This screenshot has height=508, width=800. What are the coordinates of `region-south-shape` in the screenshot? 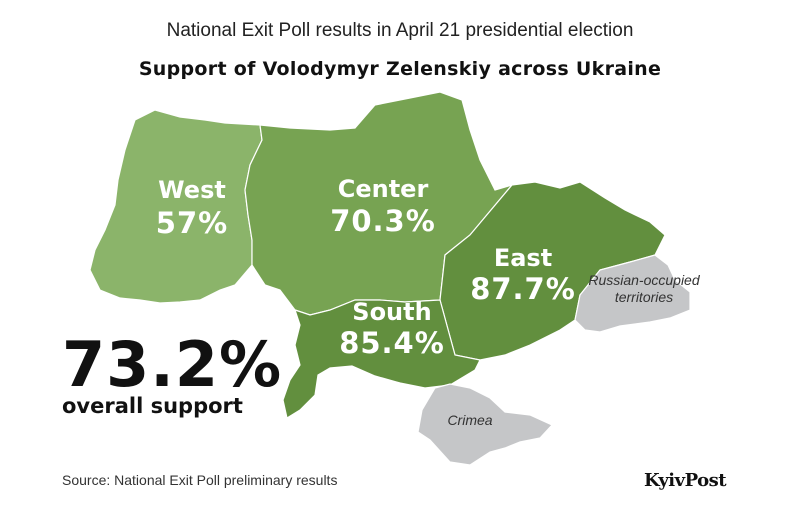 It's located at (381, 359).